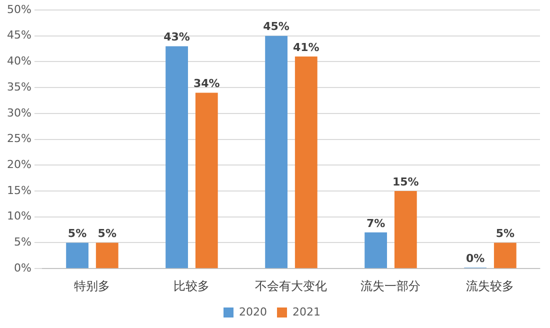  I want to click on y-tick-label: 40%, so click(19, 61).